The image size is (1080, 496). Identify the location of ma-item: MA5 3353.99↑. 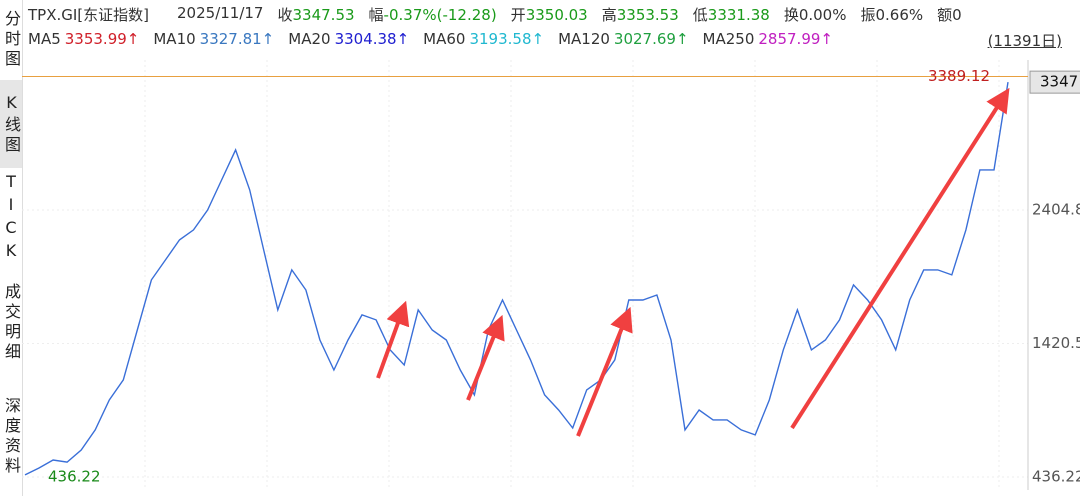
(83, 39).